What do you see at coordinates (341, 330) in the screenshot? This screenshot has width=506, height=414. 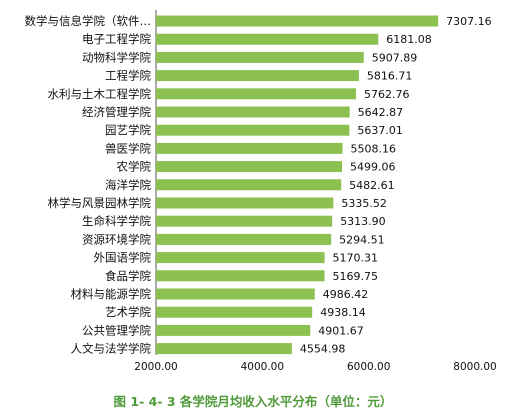 I see `data-label: 4901.67` at bounding box center [341, 330].